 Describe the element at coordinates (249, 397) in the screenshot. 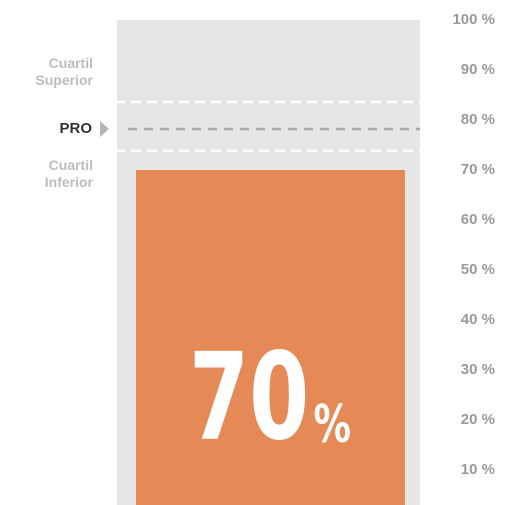

I see `value-number: 70` at that location.